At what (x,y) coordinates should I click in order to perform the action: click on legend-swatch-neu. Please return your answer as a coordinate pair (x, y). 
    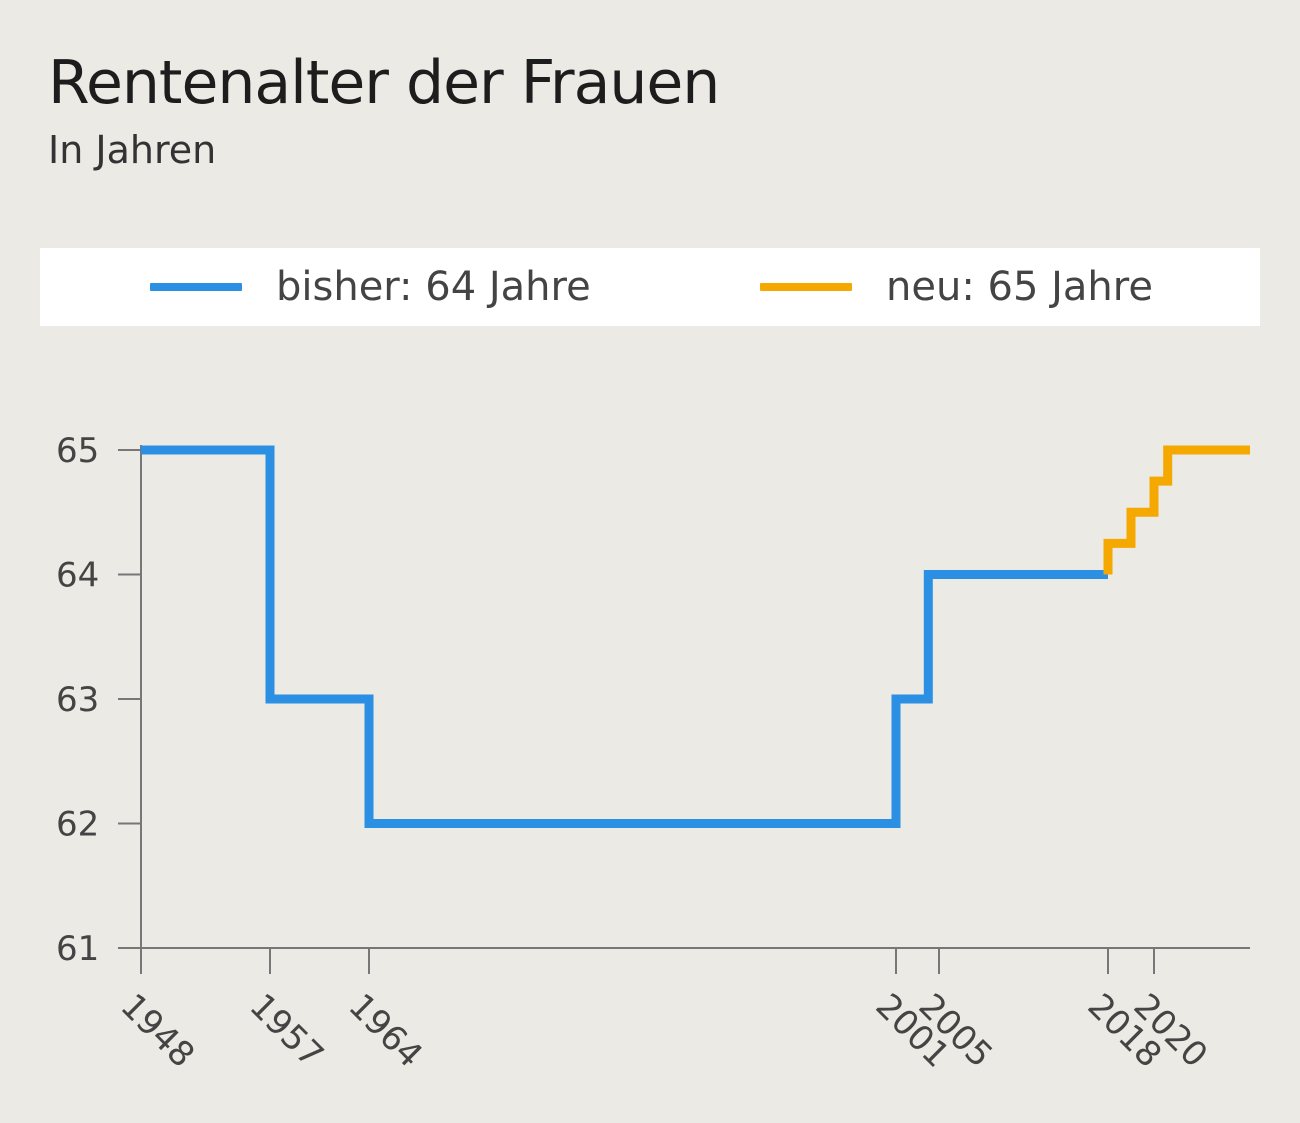
    Looking at the image, I should click on (806, 287).